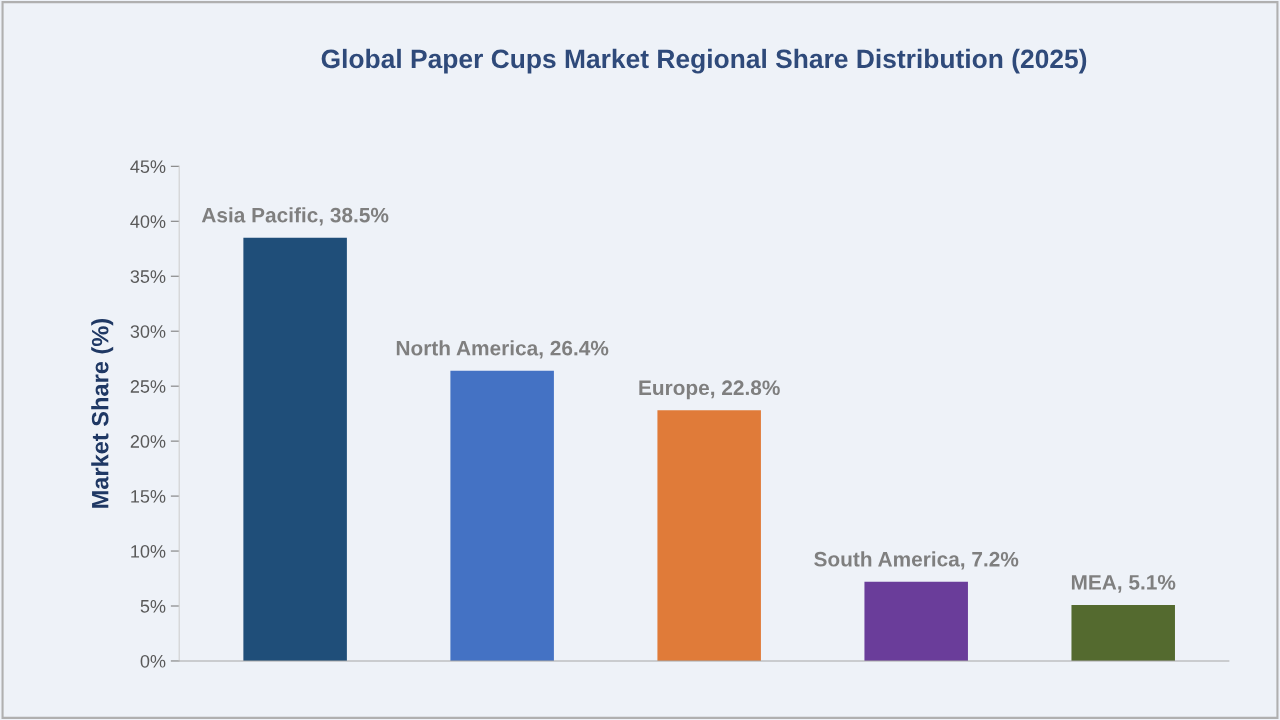 This screenshot has height=720, width=1280. Describe the element at coordinates (916, 560) in the screenshot. I see `data-label: South America, 7.2%` at that location.